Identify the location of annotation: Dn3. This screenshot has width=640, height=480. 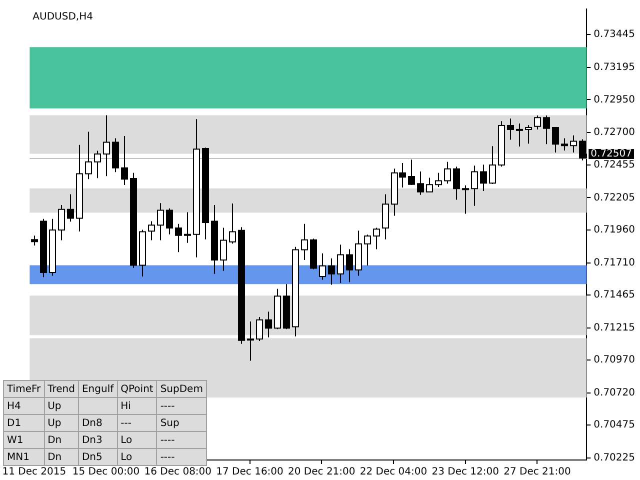
(98, 440).